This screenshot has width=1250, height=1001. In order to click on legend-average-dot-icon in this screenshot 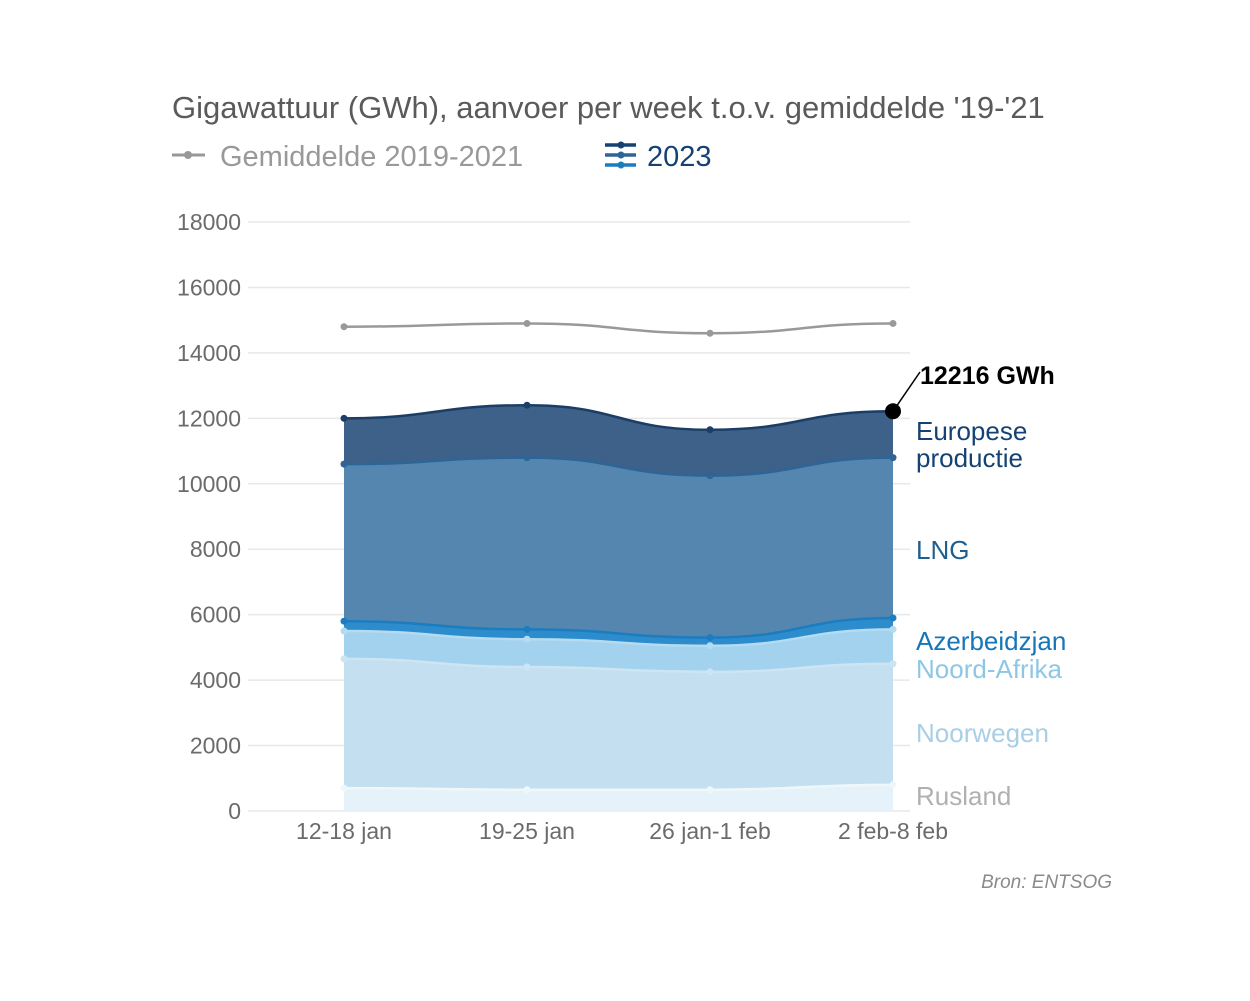, I will do `click(188, 155)`.